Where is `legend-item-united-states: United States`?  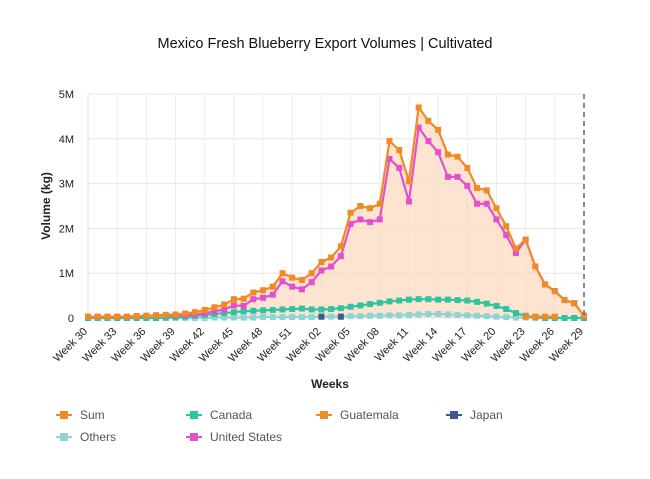
legend-item-united-states: United States is located at coordinates (234, 437).